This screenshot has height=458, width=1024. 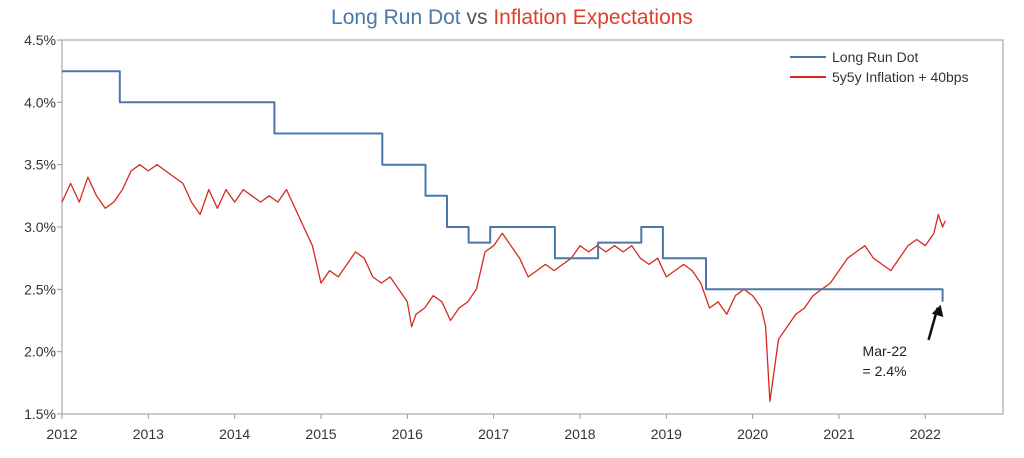 What do you see at coordinates (477, 17) in the screenshot?
I see `title-part-vs: vs` at bounding box center [477, 17].